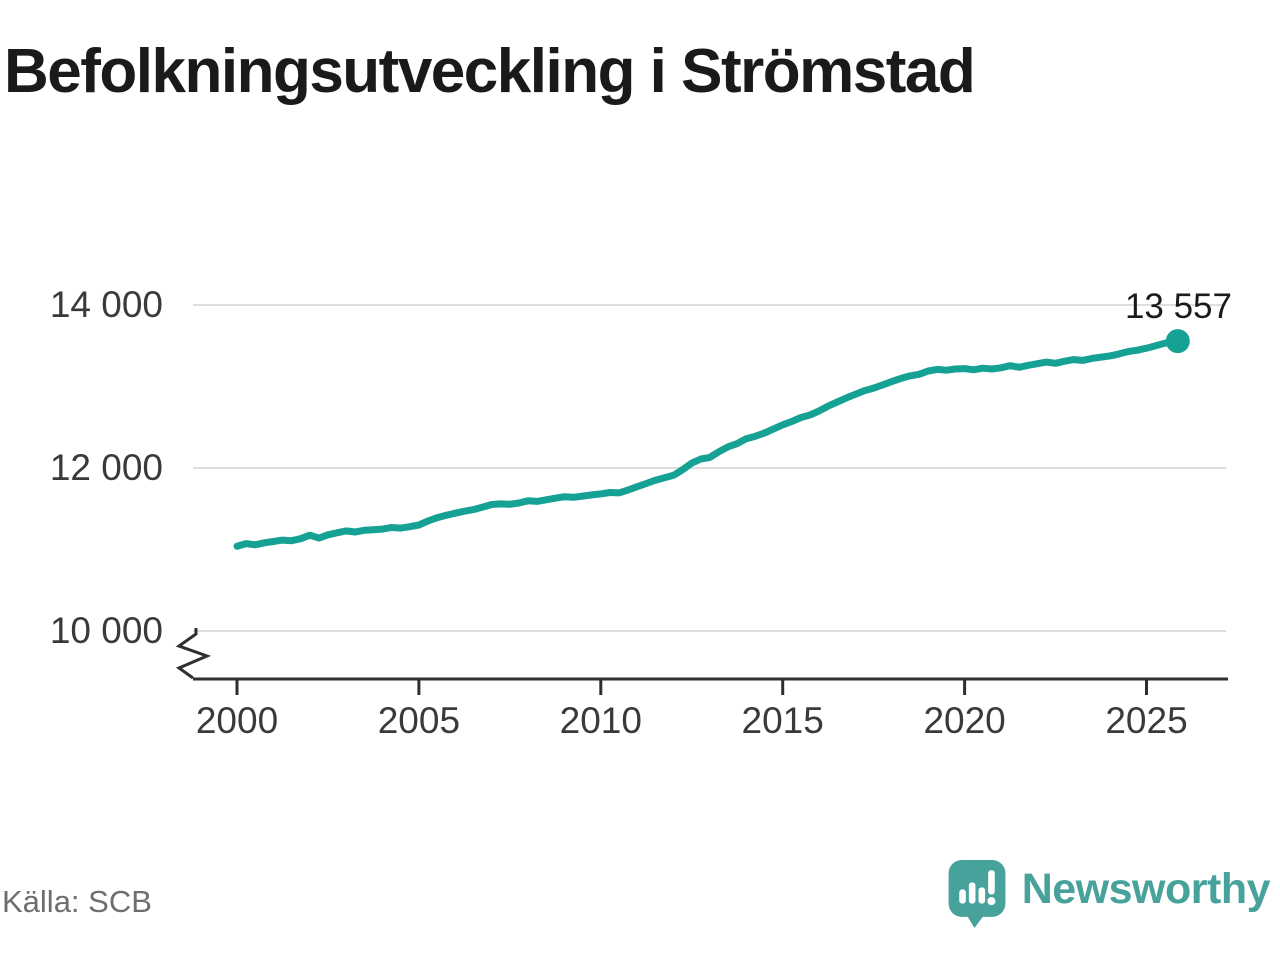 Image resolution: width=1280 pixels, height=960 pixels. What do you see at coordinates (782, 720) in the screenshot?
I see `x-tick-label: 2015` at bounding box center [782, 720].